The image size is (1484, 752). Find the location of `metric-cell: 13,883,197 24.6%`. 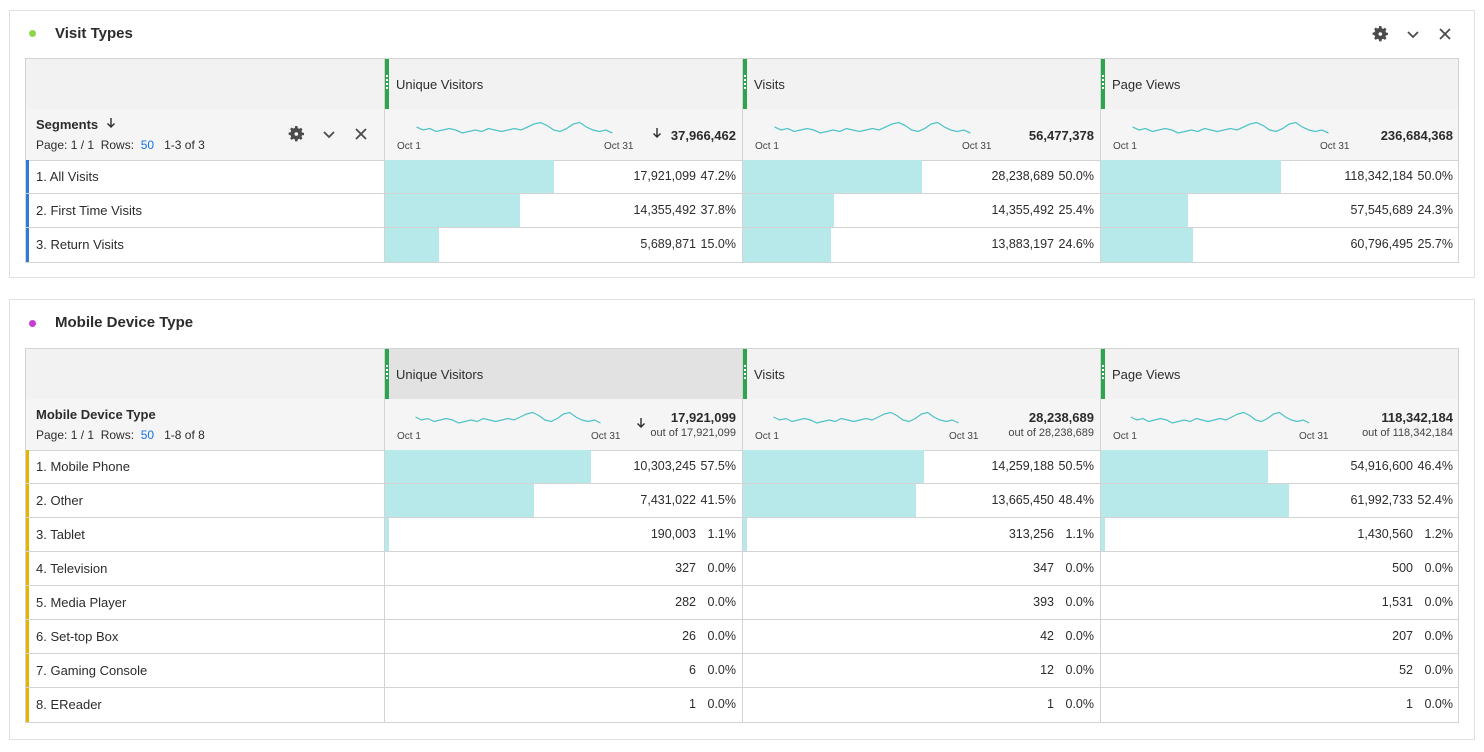

metric-cell: 13,883,197 24.6% is located at coordinates (921, 245).